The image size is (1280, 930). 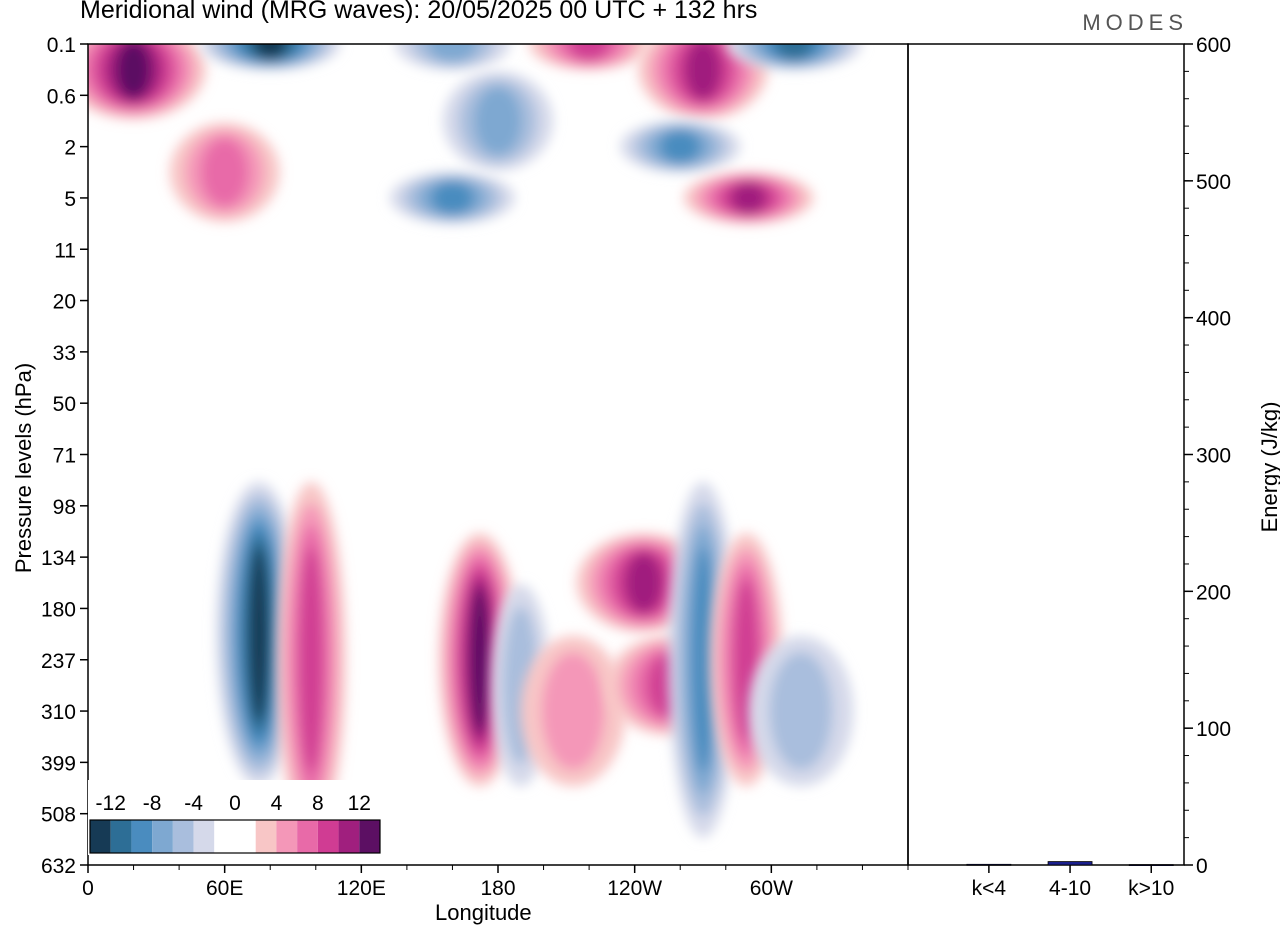 What do you see at coordinates (61, 96) in the screenshot?
I see `y-tick-label: 0.6` at bounding box center [61, 96].